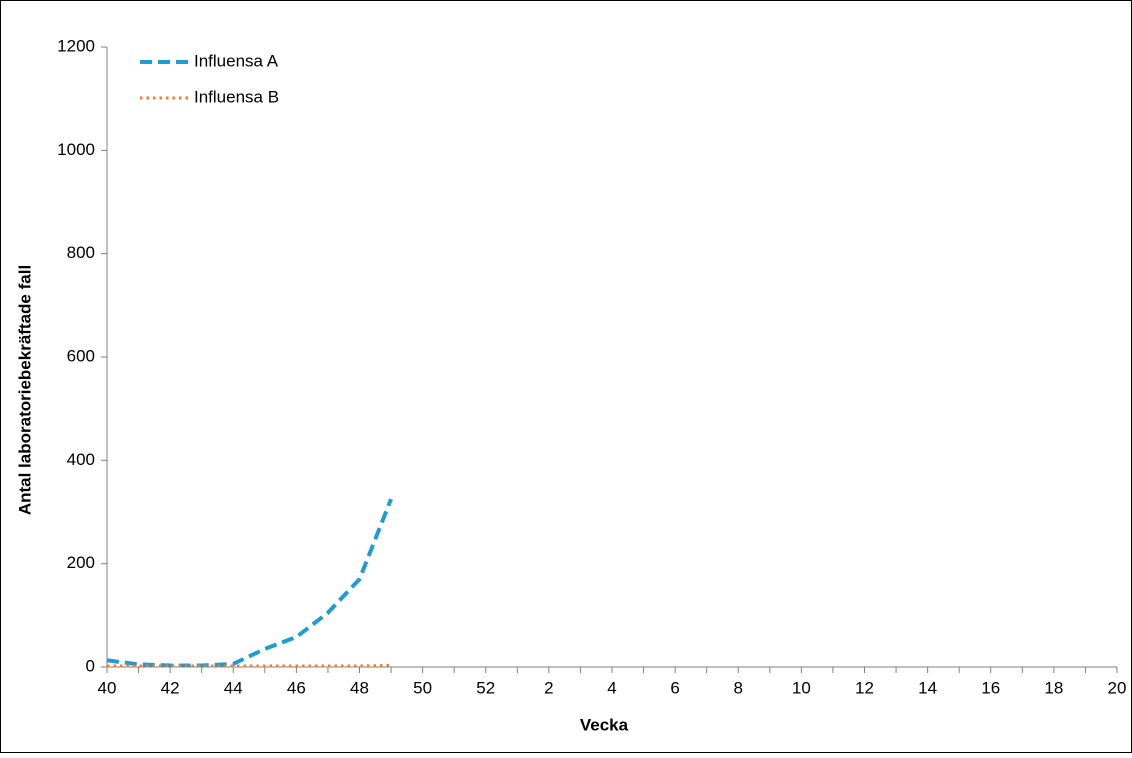  Describe the element at coordinates (233, 687) in the screenshot. I see `x-tick-label: 44` at that location.